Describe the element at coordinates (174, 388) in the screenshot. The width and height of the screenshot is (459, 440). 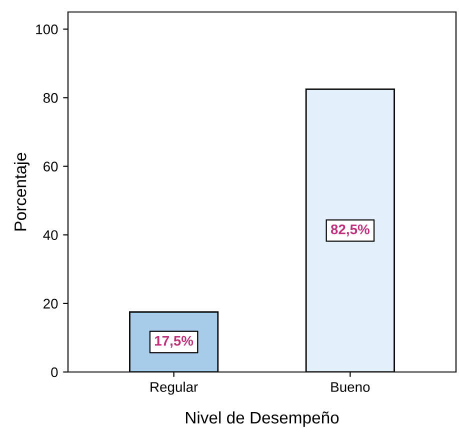
I see `x-tick-label: Regular` at that location.